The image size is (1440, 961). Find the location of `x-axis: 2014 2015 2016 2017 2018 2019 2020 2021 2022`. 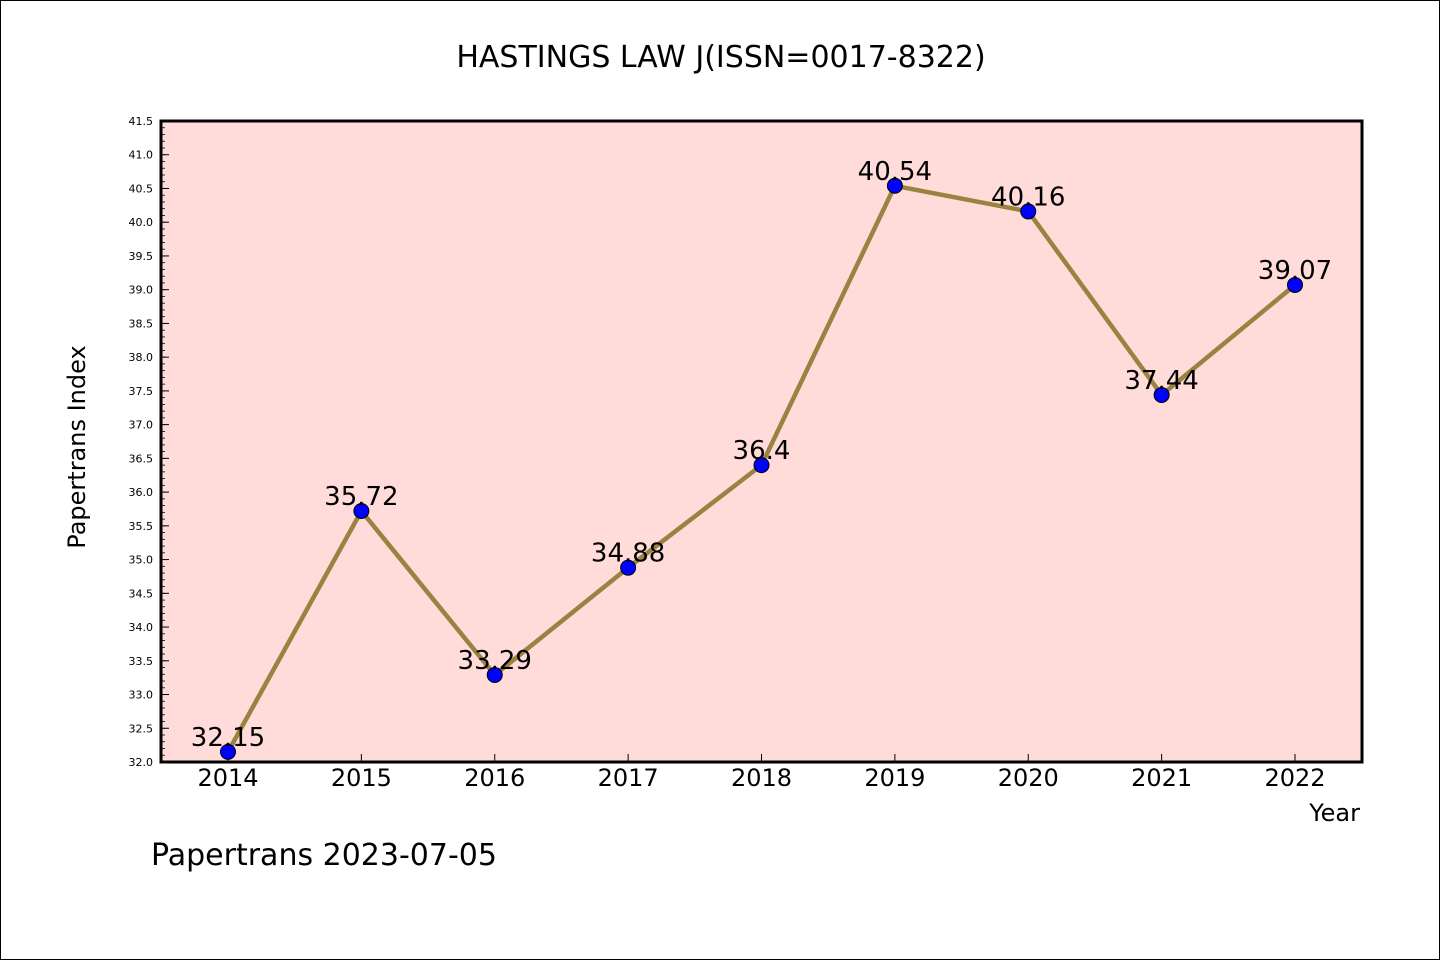

x-axis: 2014 2015 2016 2017 2018 2019 2020 2021 2022 is located at coordinates (761, 773).